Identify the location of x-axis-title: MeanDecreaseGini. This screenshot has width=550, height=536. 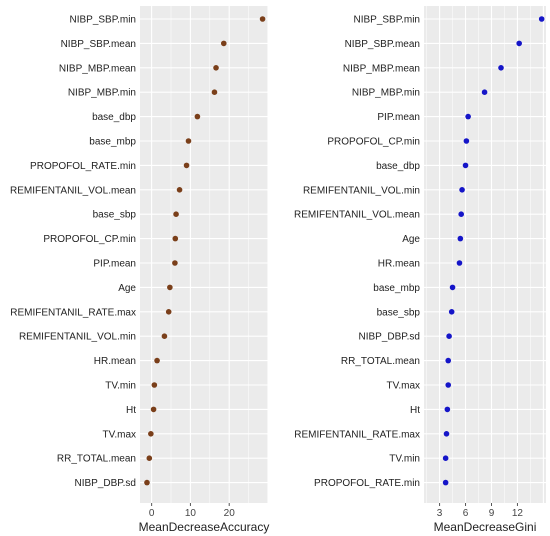
(485, 527).